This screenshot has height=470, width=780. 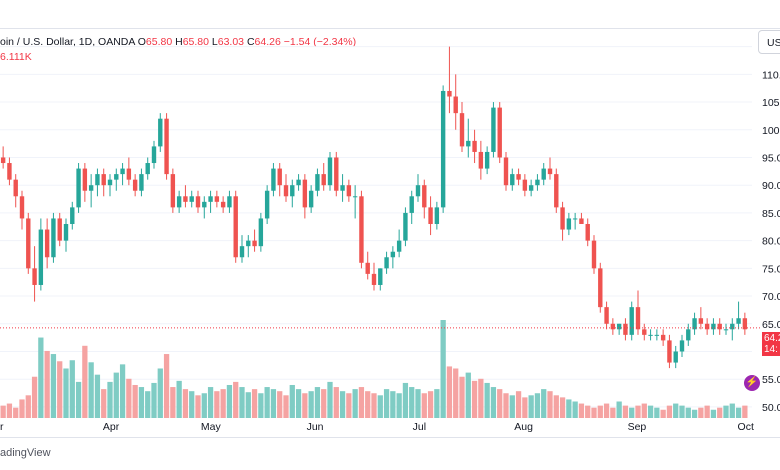 I want to click on y-tick-label: 80.00, so click(x=771, y=242).